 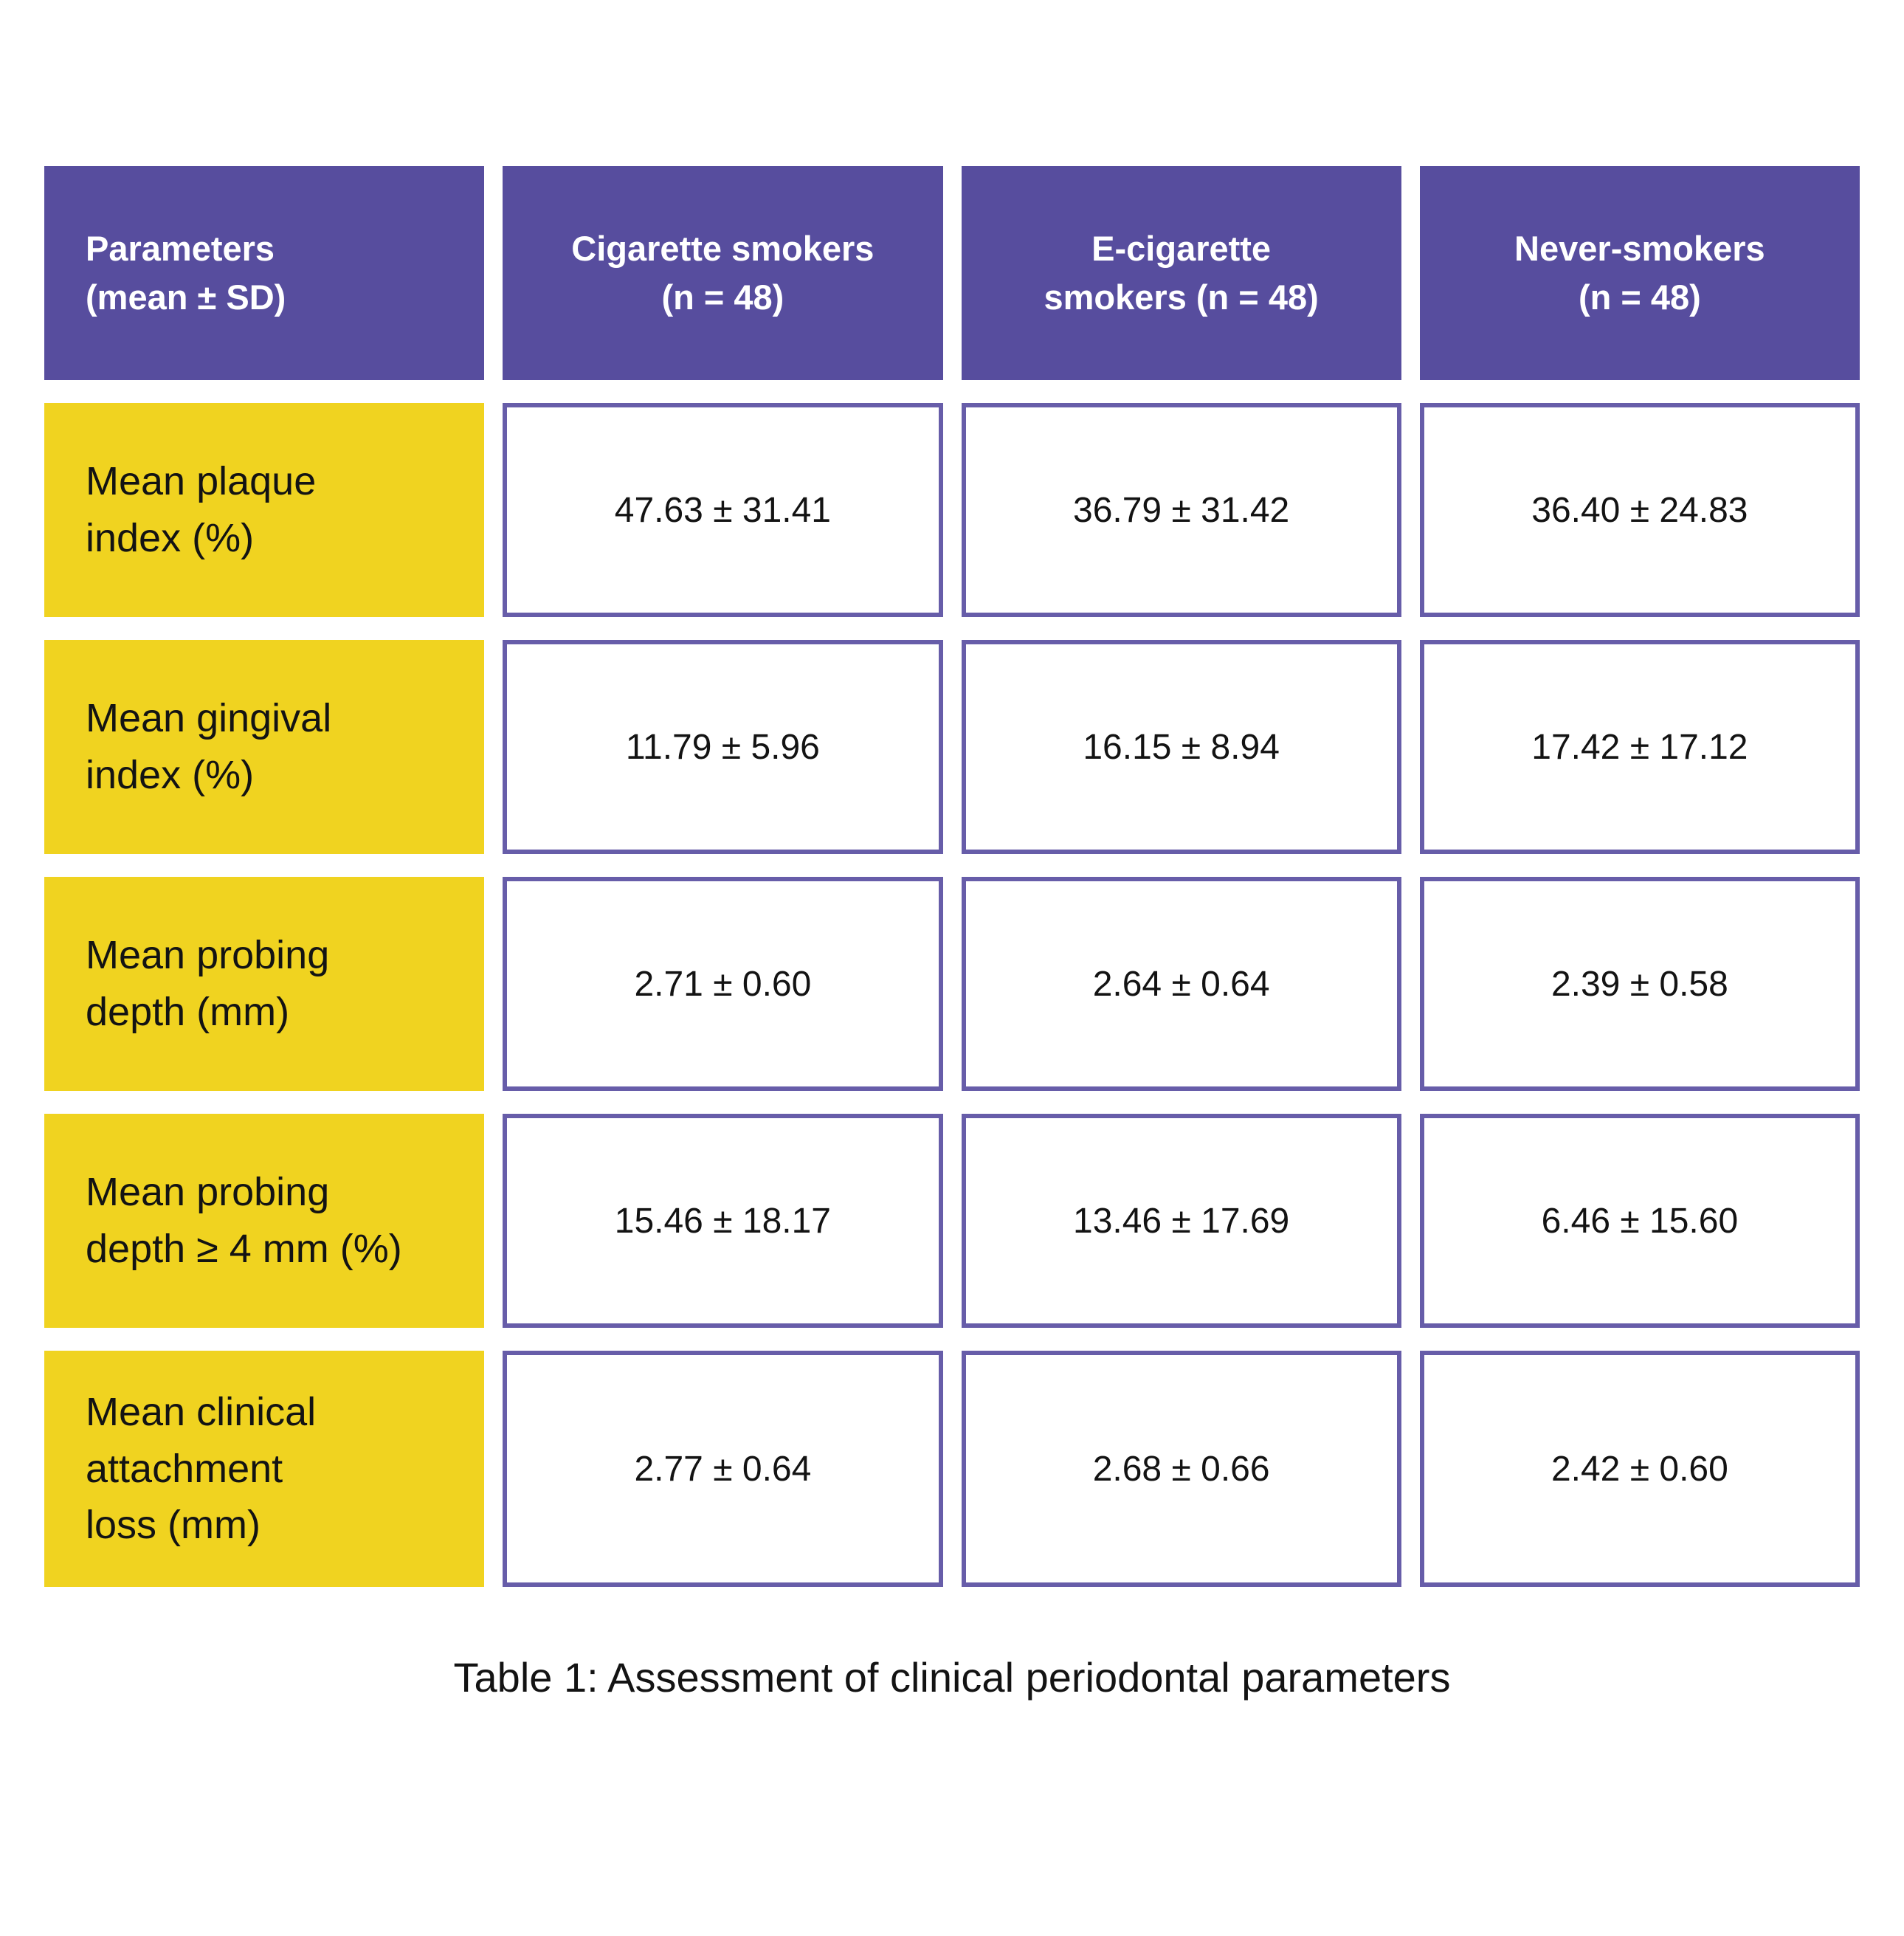 What do you see at coordinates (1181, 510) in the screenshot?
I see `value-plaque-ecigarette: 36.79 ± 31.42` at bounding box center [1181, 510].